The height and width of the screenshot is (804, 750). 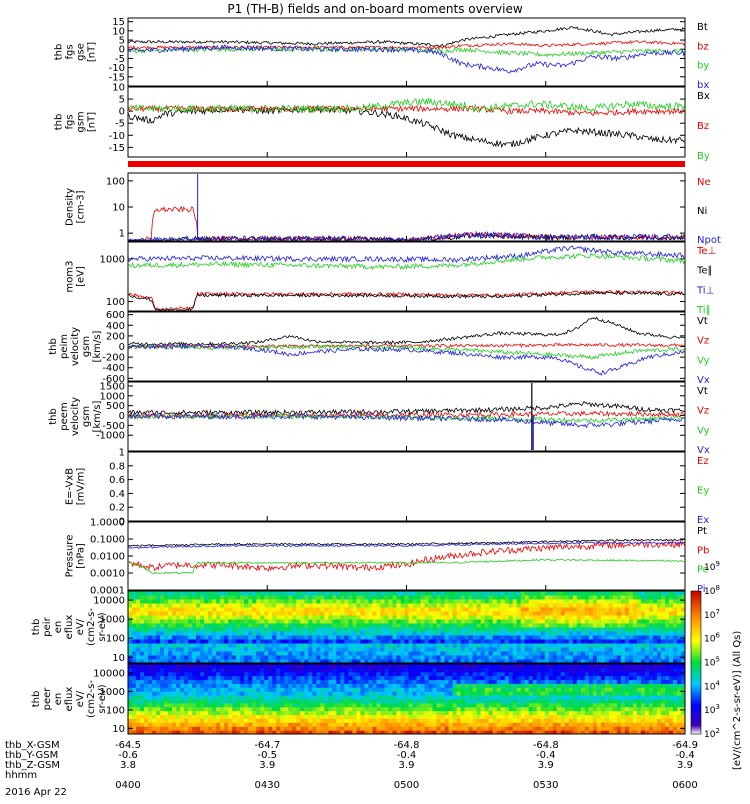 What do you see at coordinates (75, 346) in the screenshot?
I see `y-axis-label: thbpeimvelocitygsm[km/s]` at bounding box center [75, 346].